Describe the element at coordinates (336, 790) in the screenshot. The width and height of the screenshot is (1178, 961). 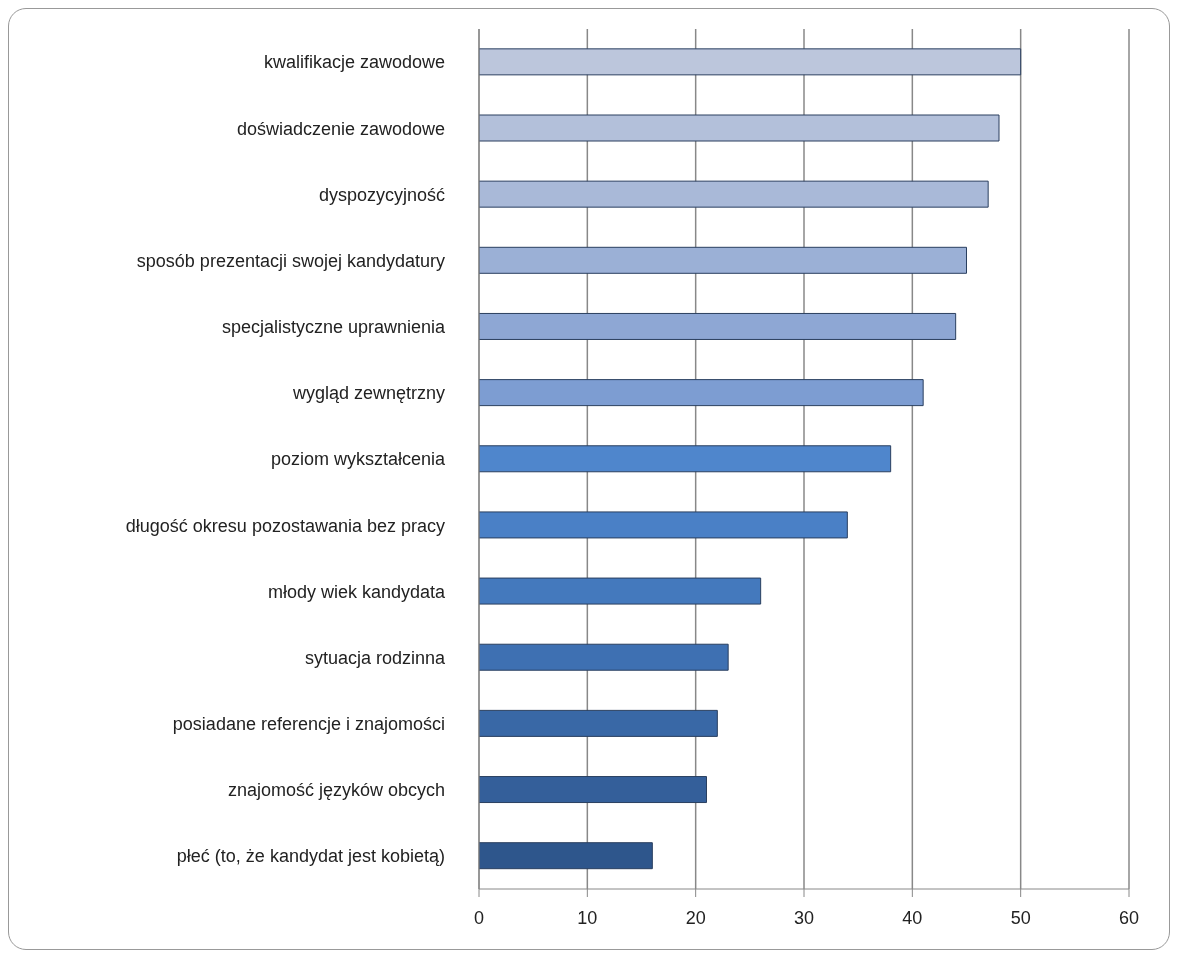
I see `y-tick-label: znajomość języków obcych` at that location.